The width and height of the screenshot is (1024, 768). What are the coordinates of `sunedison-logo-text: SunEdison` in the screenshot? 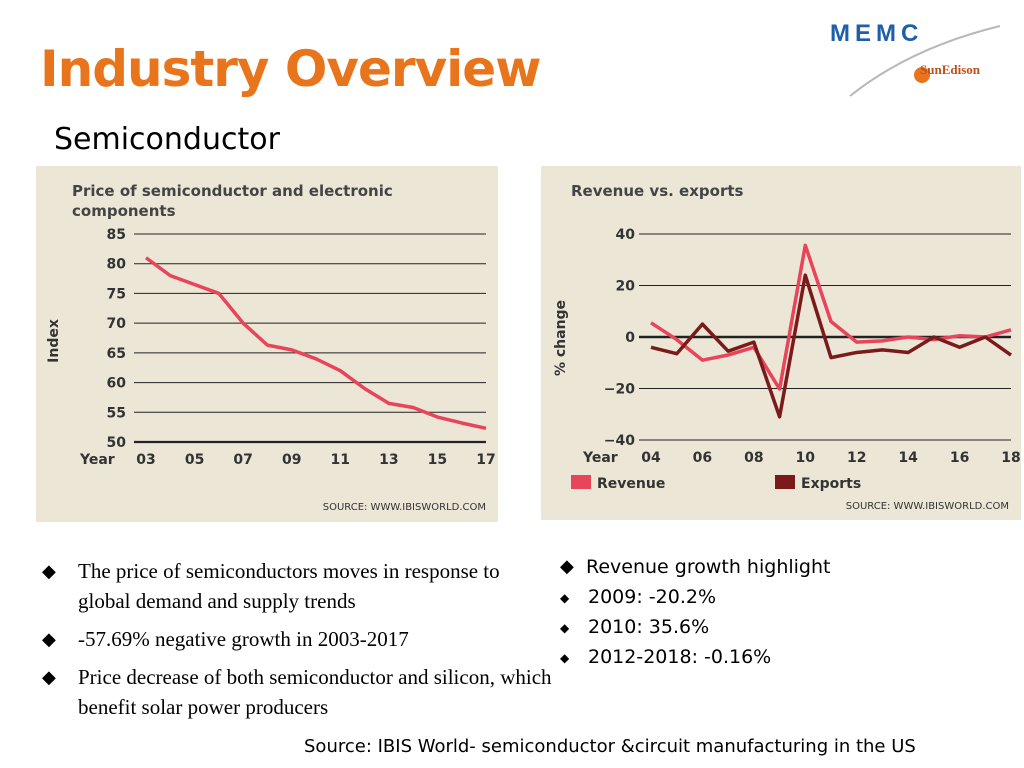 It's located at (950, 69).